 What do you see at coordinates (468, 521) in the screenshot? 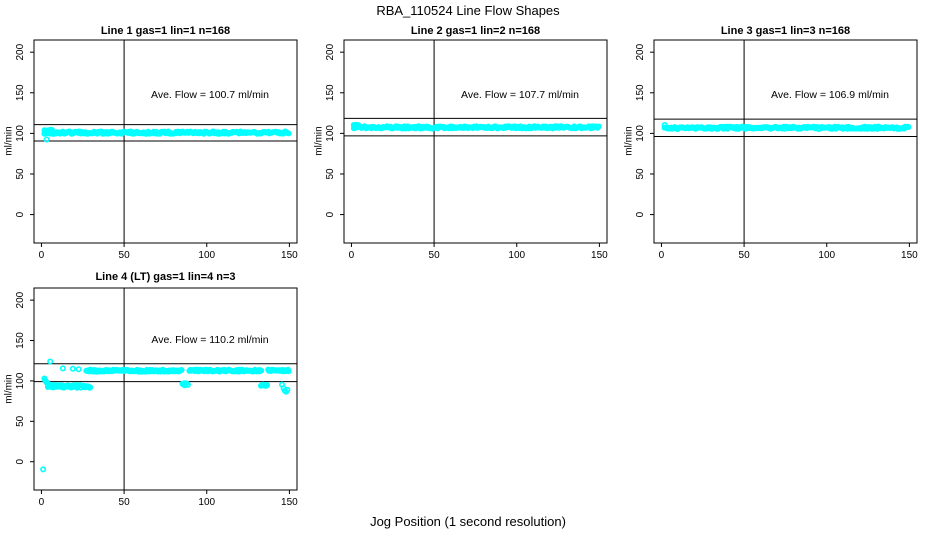
I see `x-axis-label: Jog Position (1 second resolution)` at bounding box center [468, 521].